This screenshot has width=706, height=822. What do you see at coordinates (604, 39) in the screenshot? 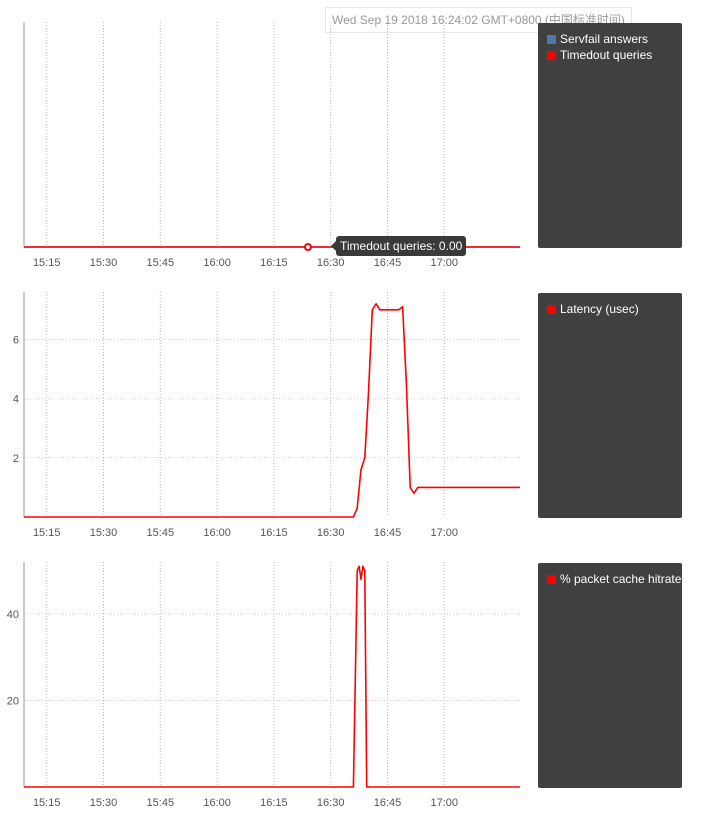
I see `legend-label: Servfail answers` at bounding box center [604, 39].